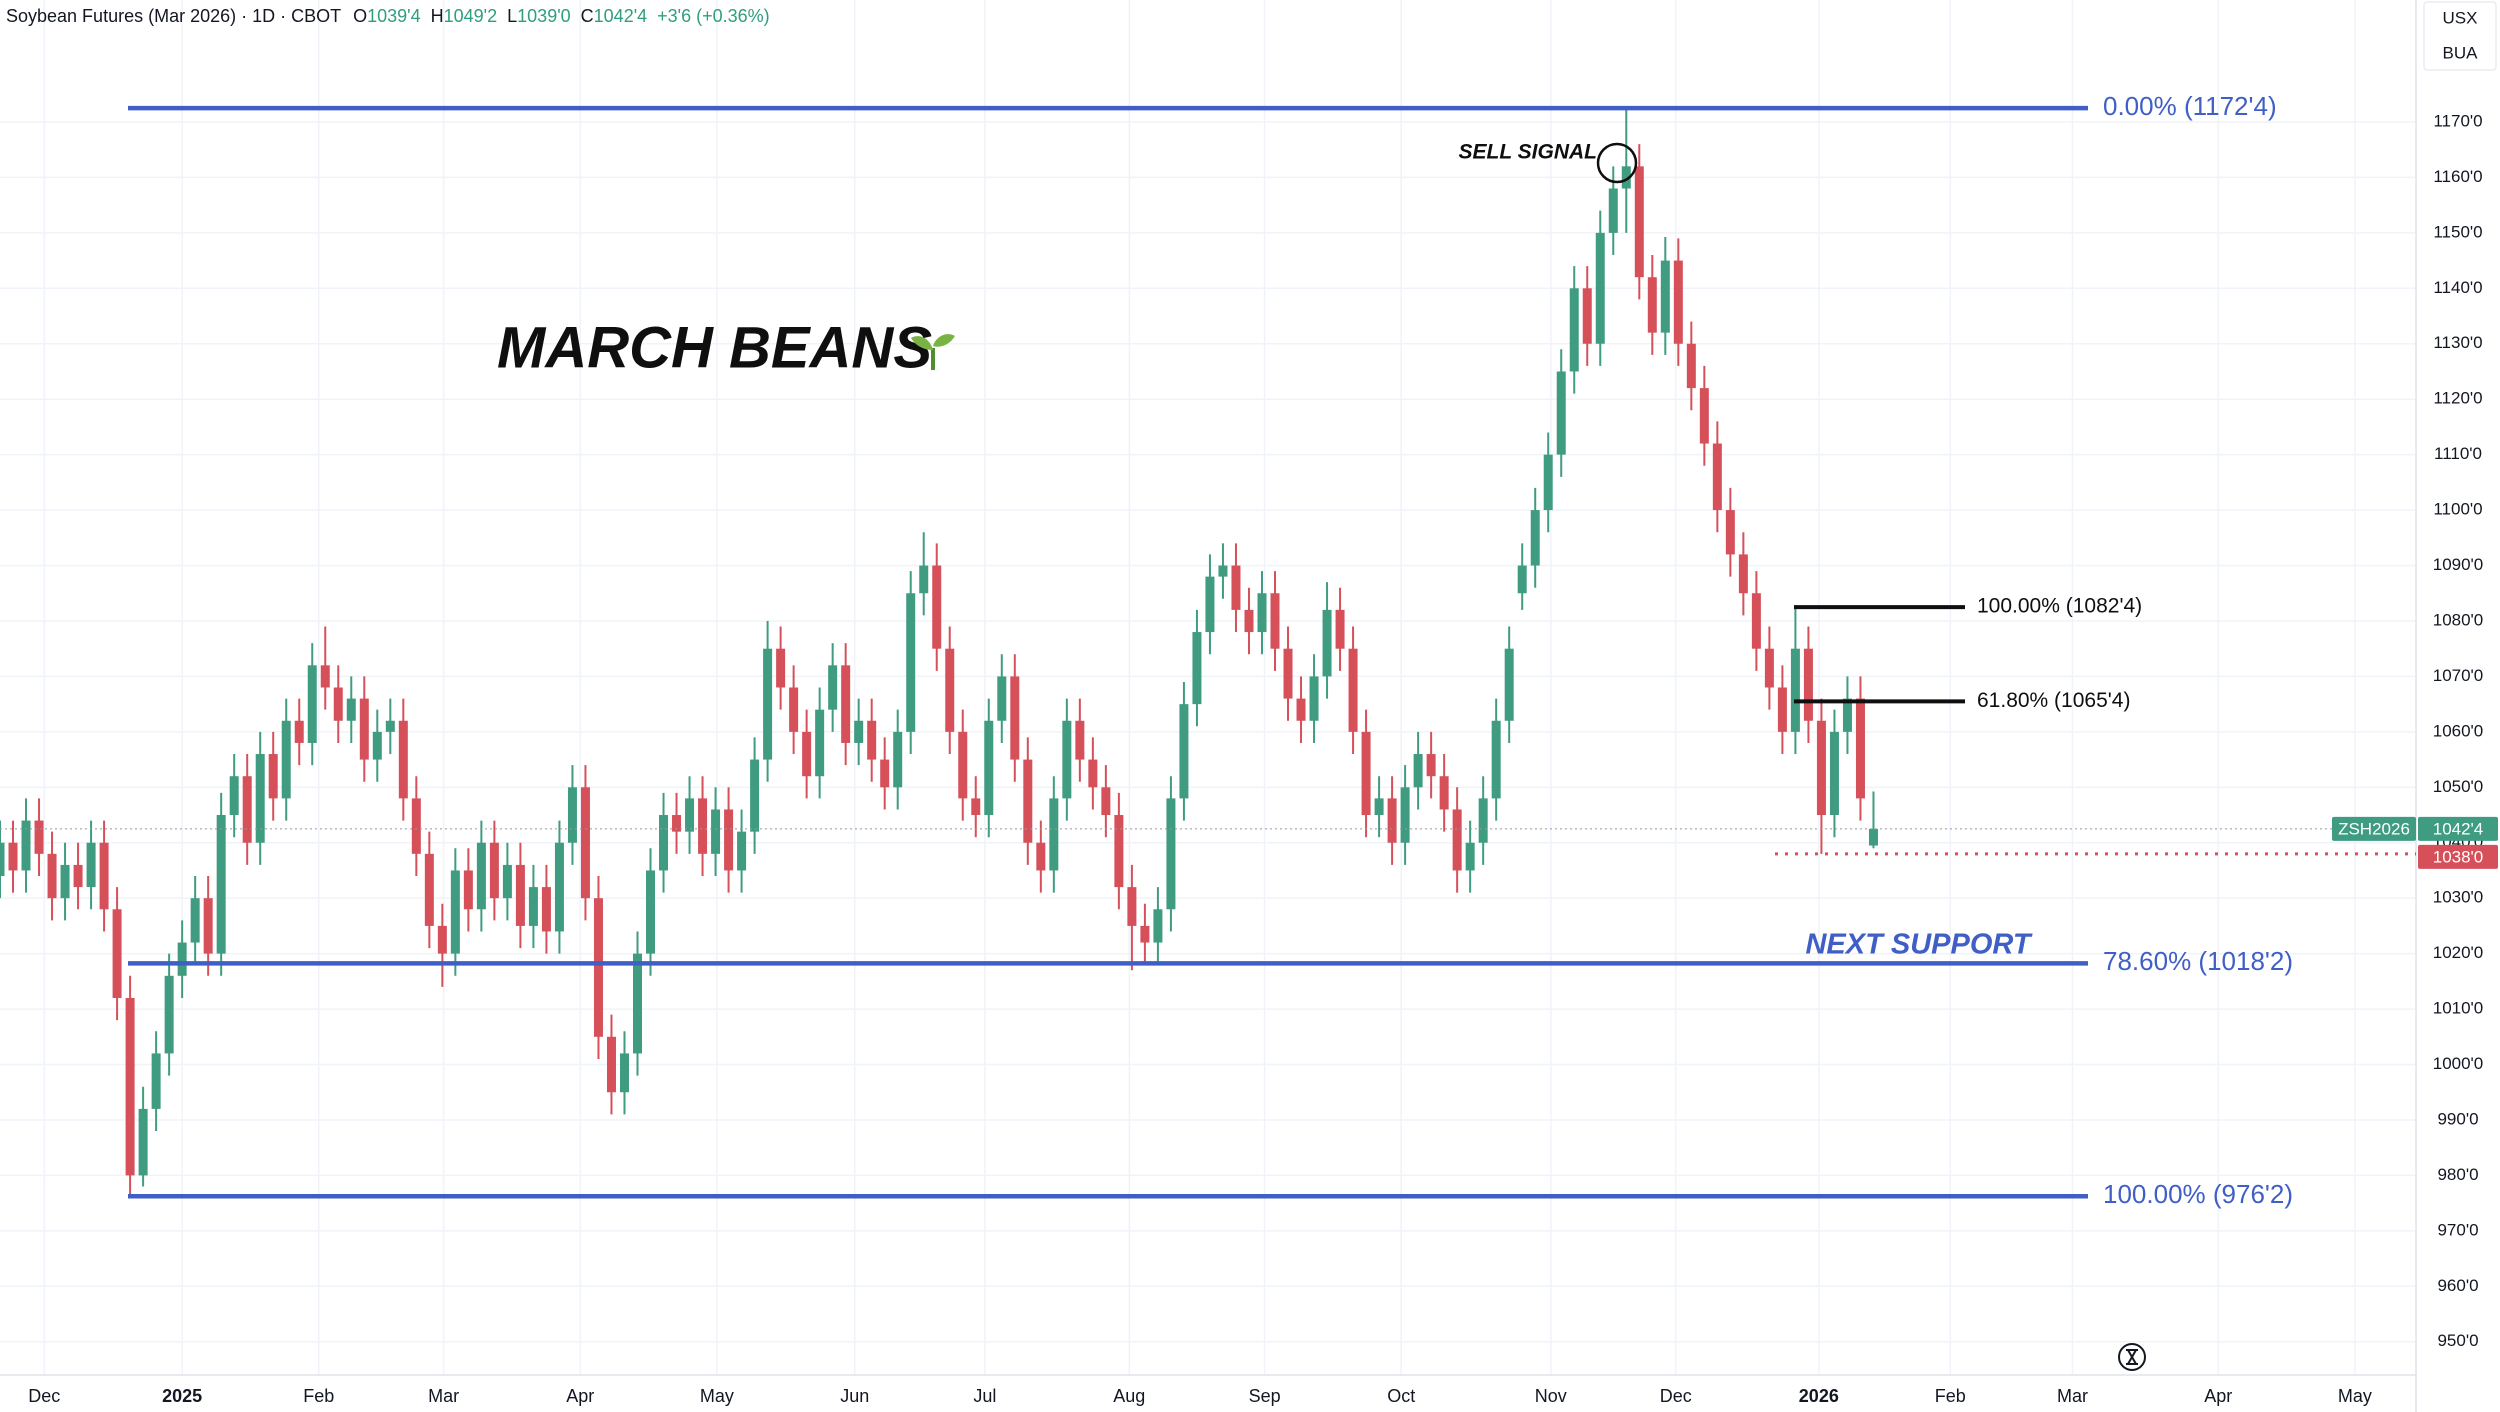 This screenshot has width=2500, height=1412. I want to click on x-tick-label: Apr, so click(580, 1396).